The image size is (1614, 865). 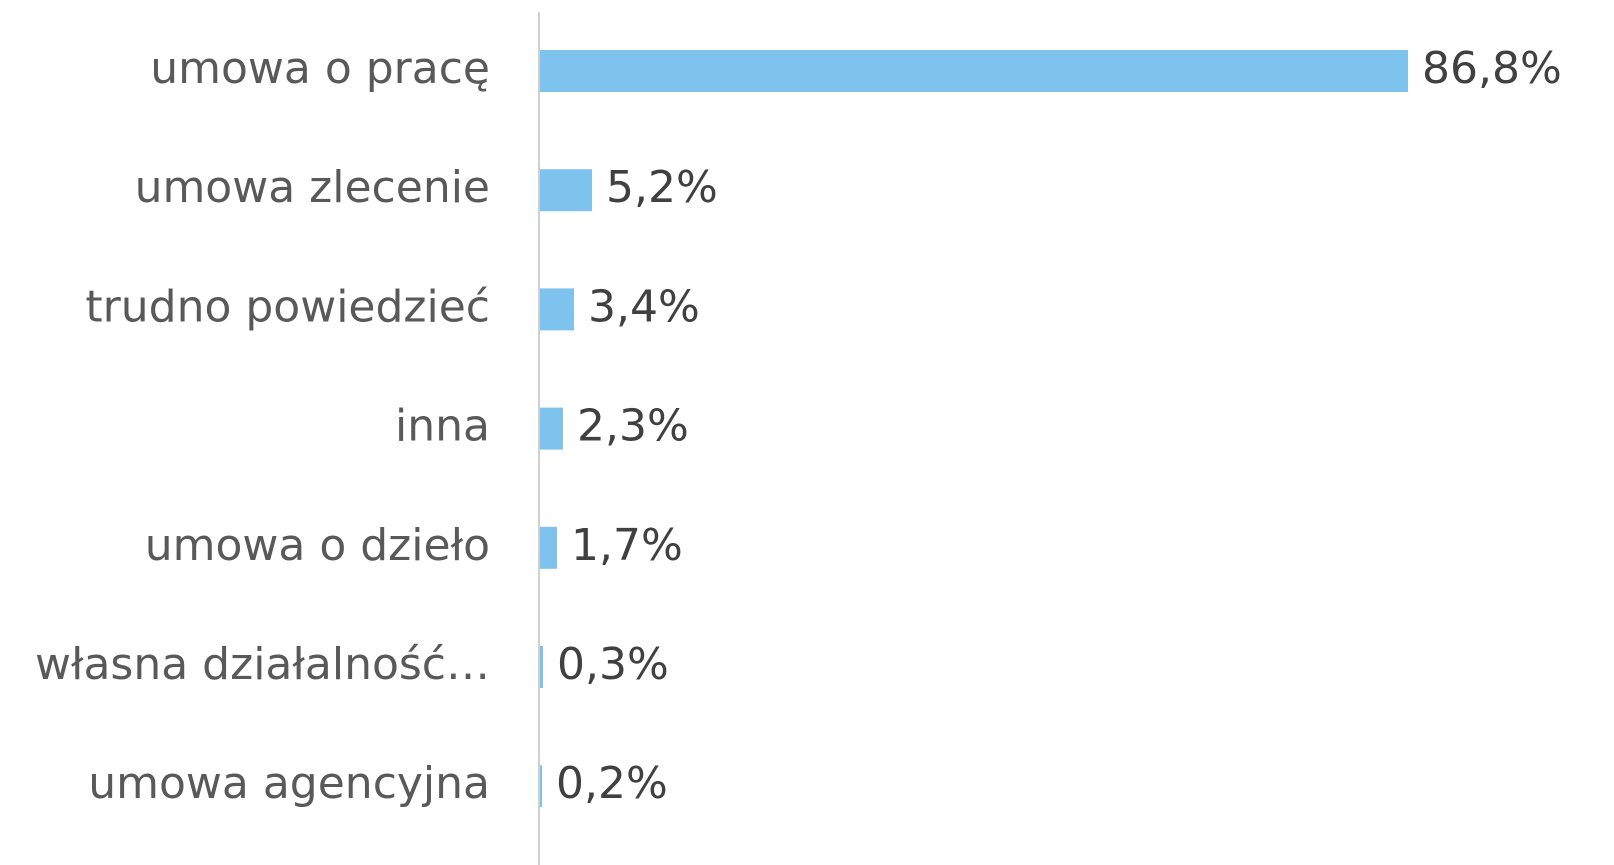 I want to click on value-label: 86,8%, so click(x=1492, y=68).